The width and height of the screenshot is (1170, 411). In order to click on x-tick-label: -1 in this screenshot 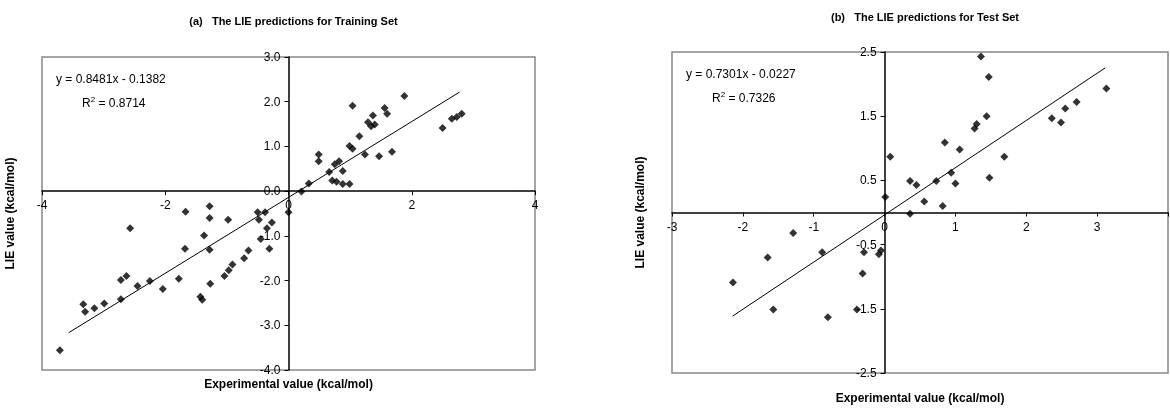, I will do `click(814, 226)`.